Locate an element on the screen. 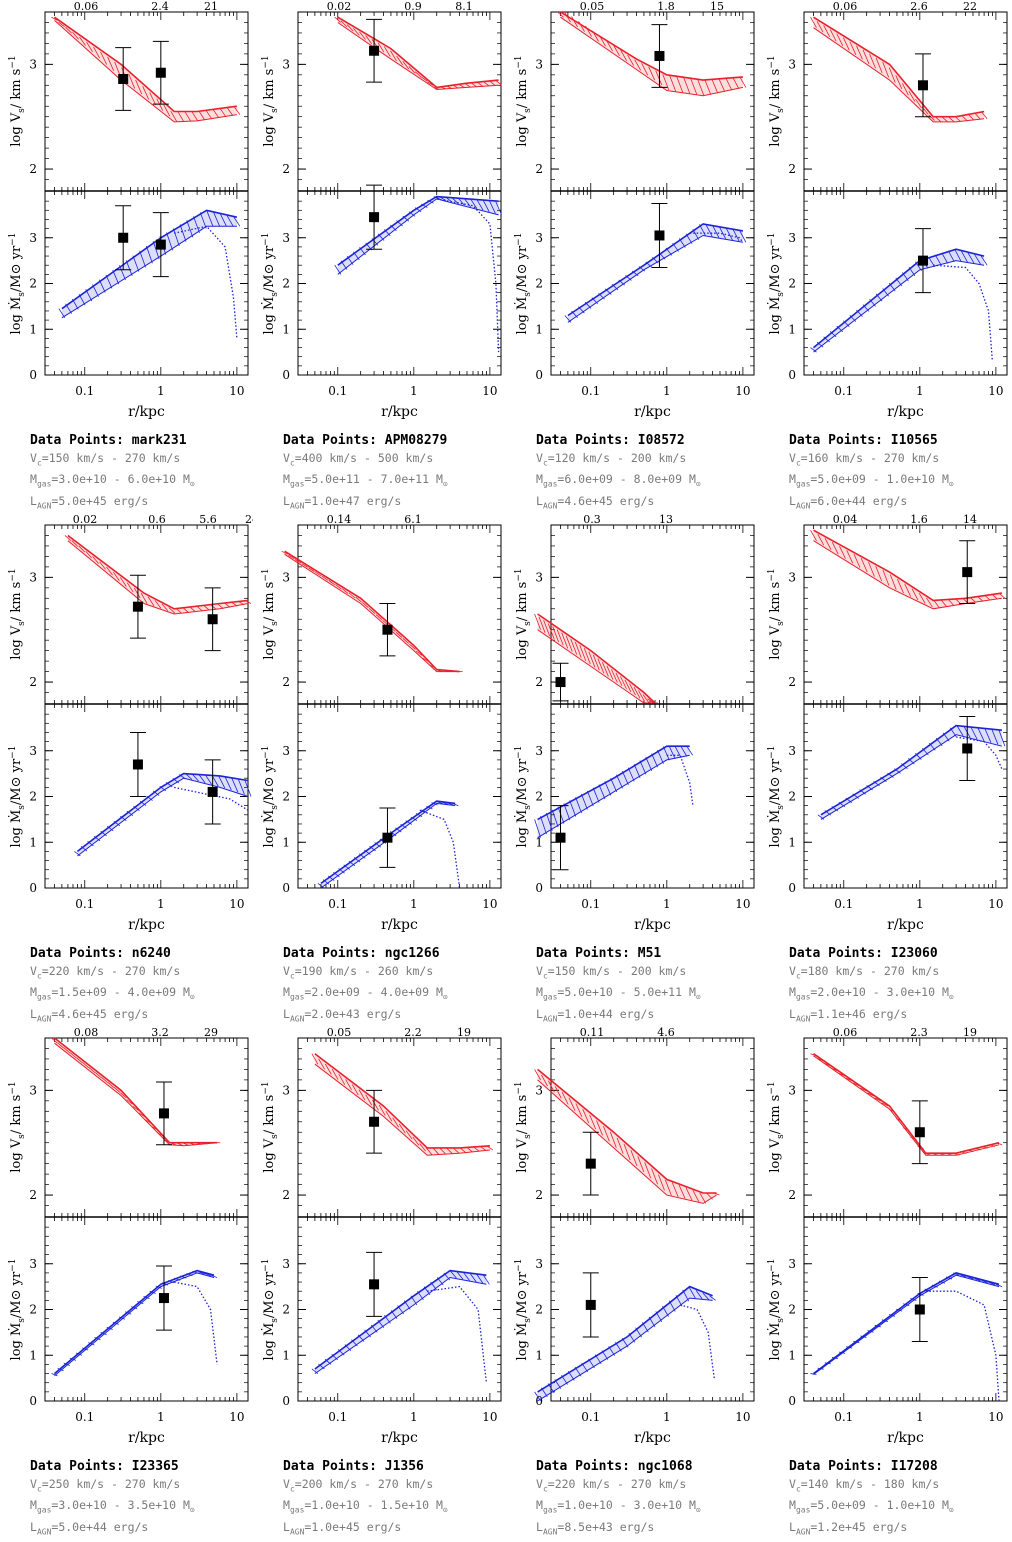  top-tick-label: 0.06 is located at coordinates (86, 6).